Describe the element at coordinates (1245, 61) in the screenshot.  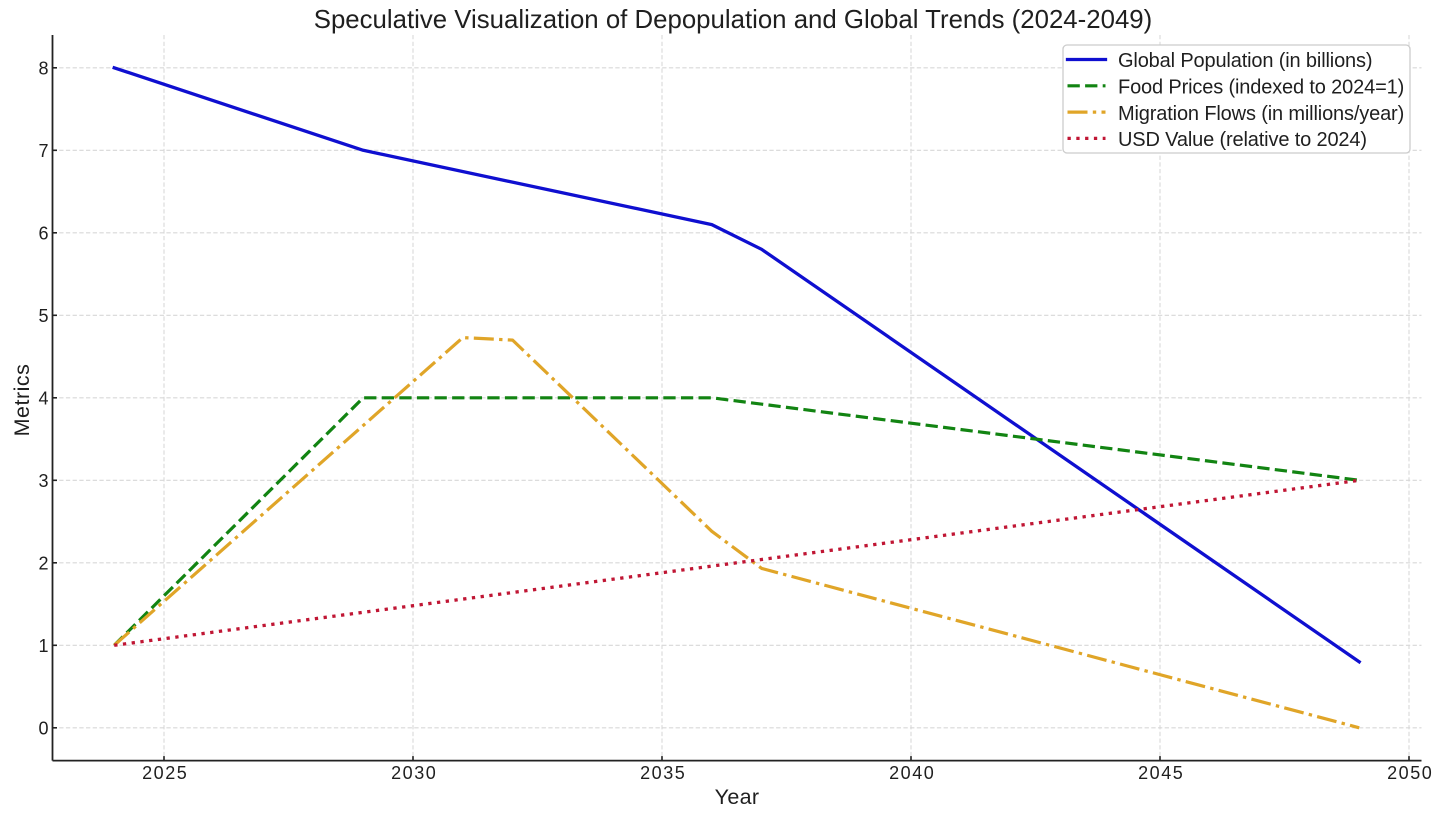
I see `svg-text:Global Population (in billions: Global Population (in billions)` at that location.